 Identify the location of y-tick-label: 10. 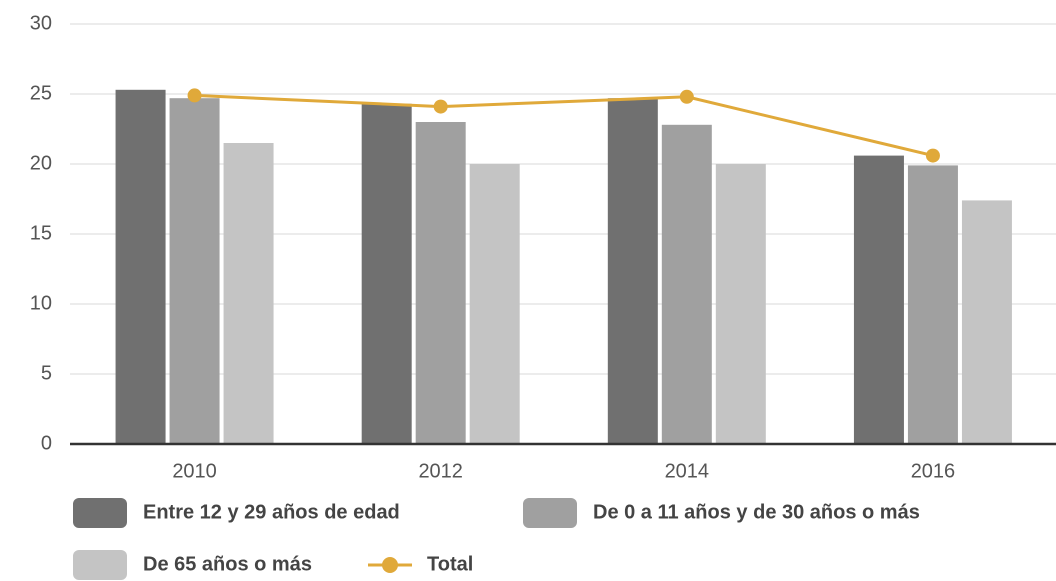
(41, 303).